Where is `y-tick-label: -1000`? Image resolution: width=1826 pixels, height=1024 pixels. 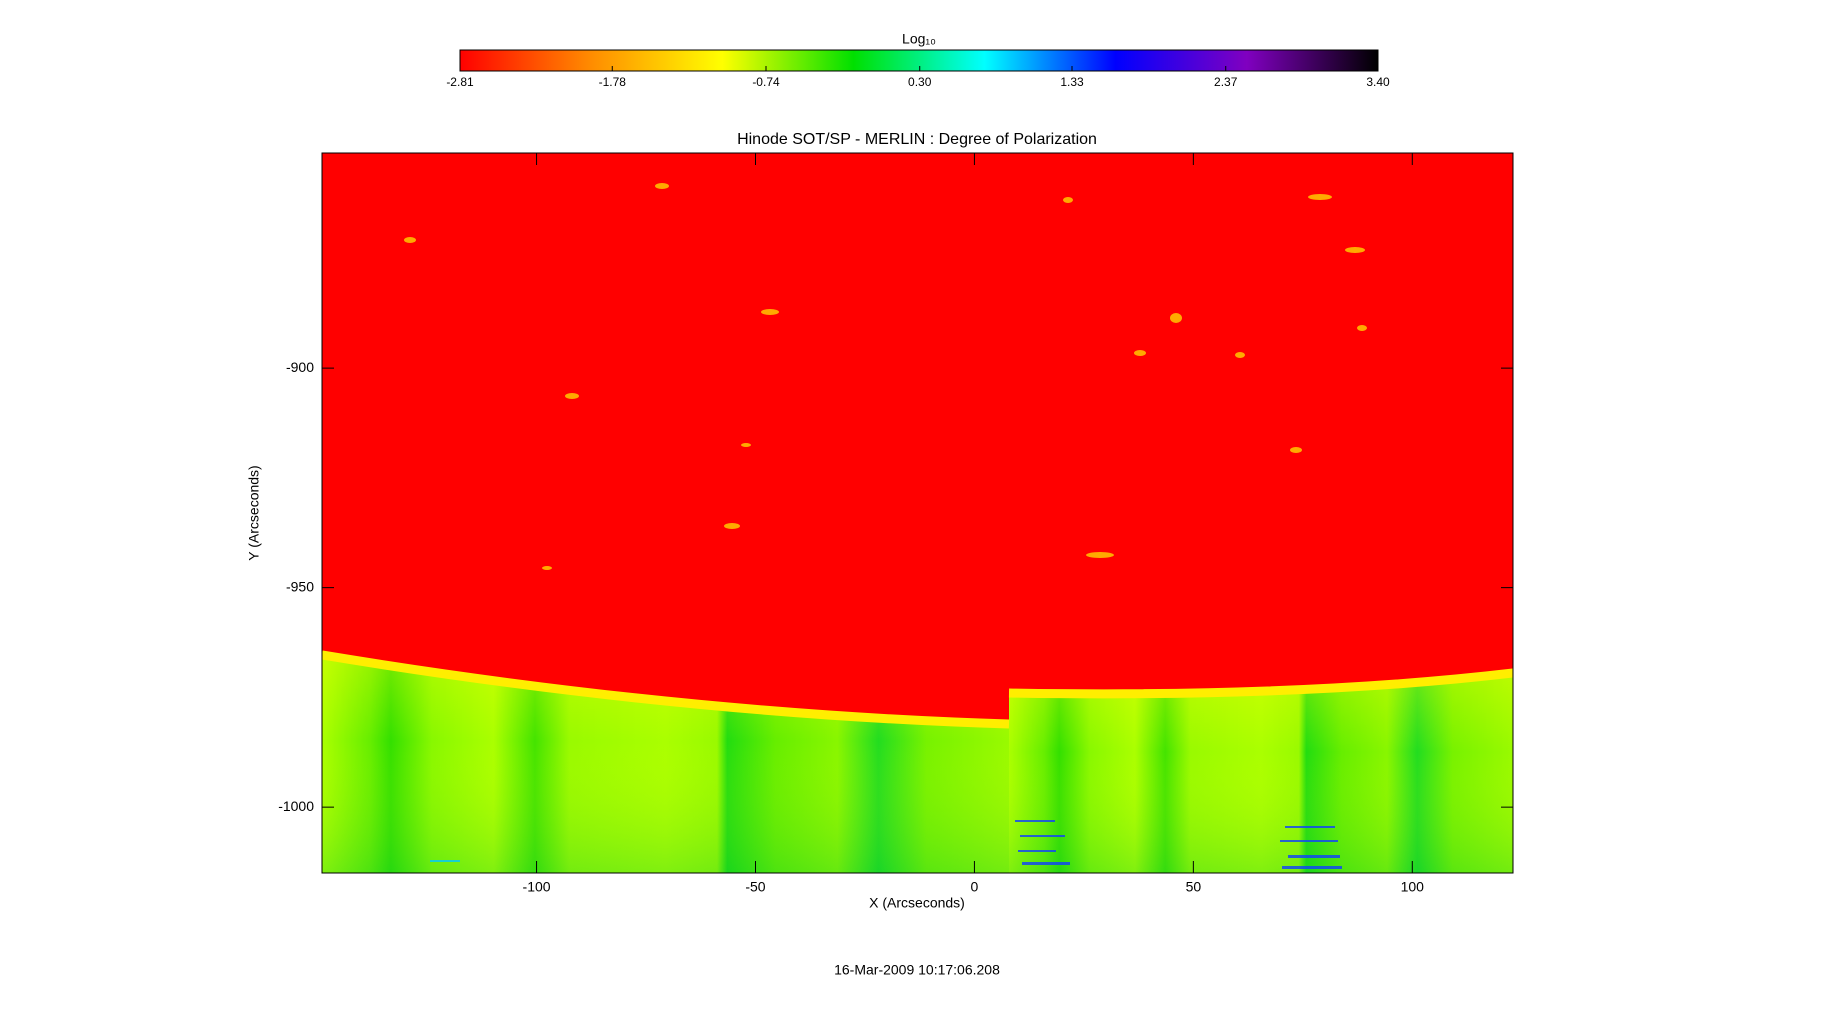 y-tick-label: -1000 is located at coordinates (296, 806).